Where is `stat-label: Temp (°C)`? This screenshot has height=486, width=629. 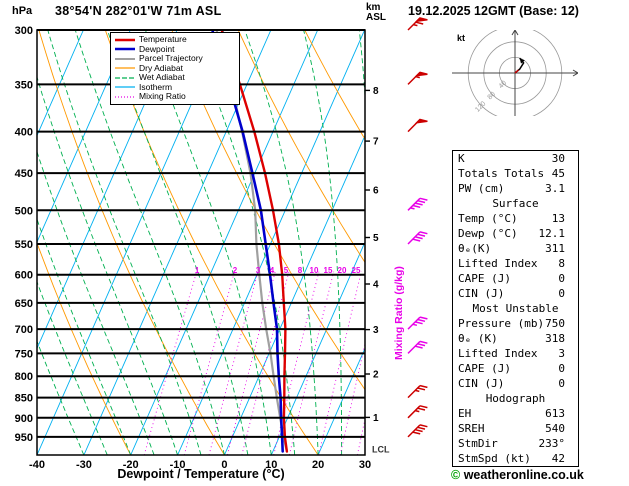 stat-label: Temp (°C) is located at coordinates (488, 218).